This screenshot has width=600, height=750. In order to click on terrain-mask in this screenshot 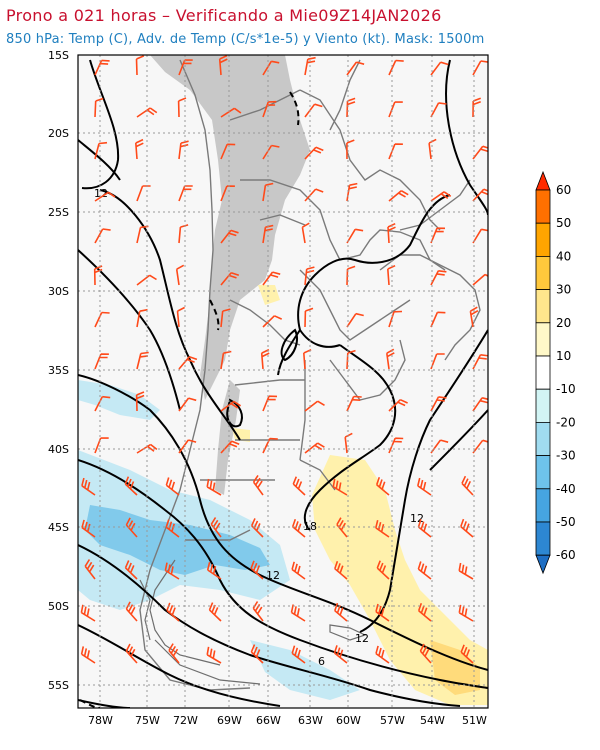, I will do `click(230, 227)`.